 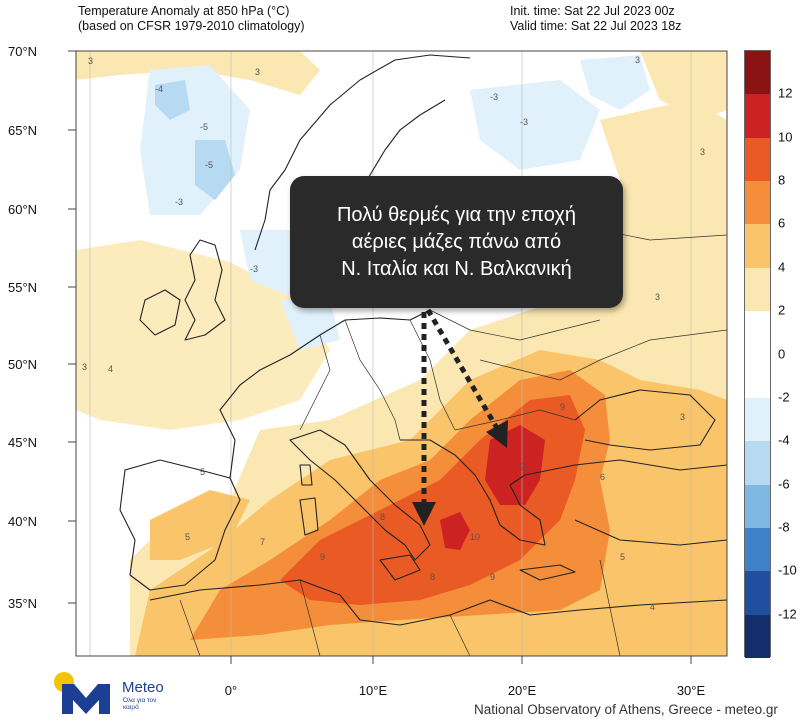 I want to click on colorbar-label: 0, so click(x=782, y=353).